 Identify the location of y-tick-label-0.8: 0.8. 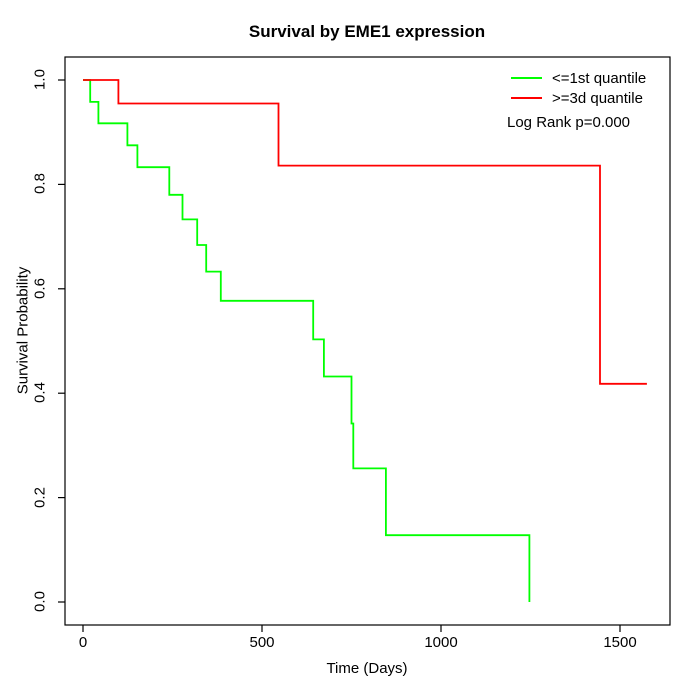
(40, 183).